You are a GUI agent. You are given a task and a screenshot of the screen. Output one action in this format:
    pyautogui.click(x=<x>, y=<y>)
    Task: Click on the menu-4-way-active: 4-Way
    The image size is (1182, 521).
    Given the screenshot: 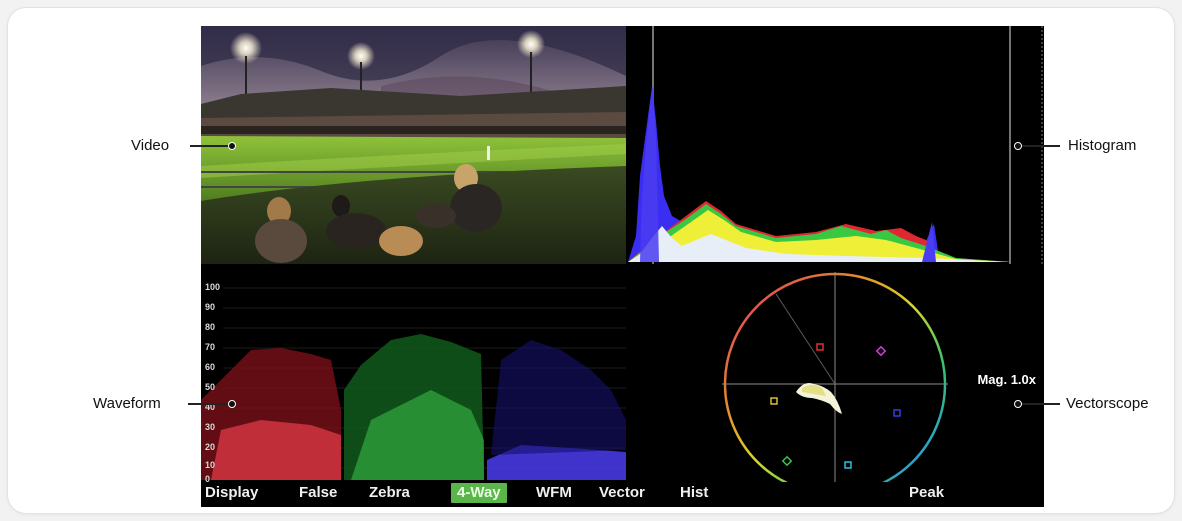 What is the action you would take?
    pyautogui.click(x=479, y=493)
    